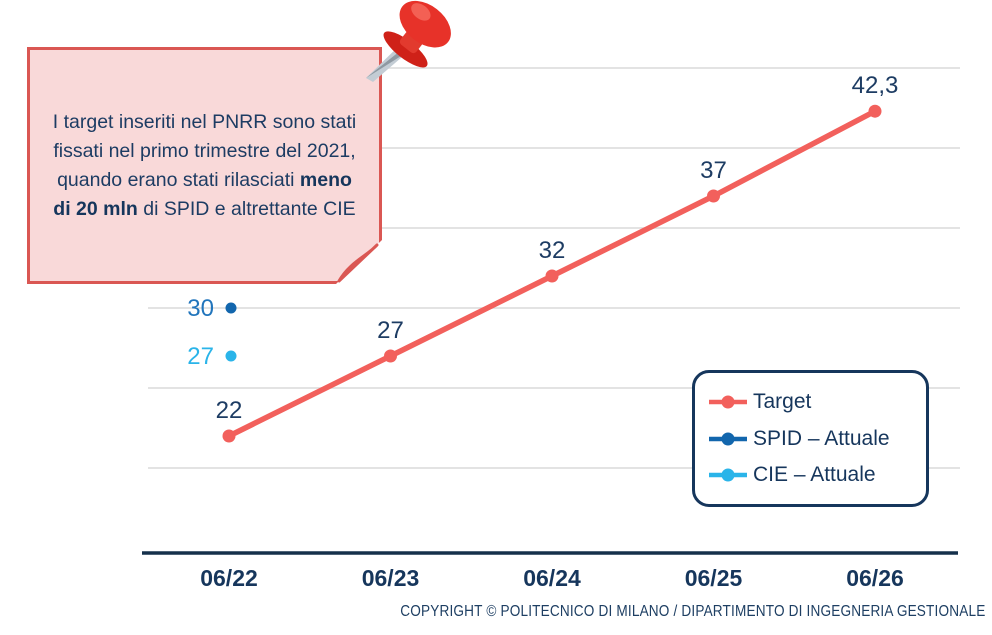  Describe the element at coordinates (552, 250) in the screenshot. I see `target-point-label: 32` at that location.